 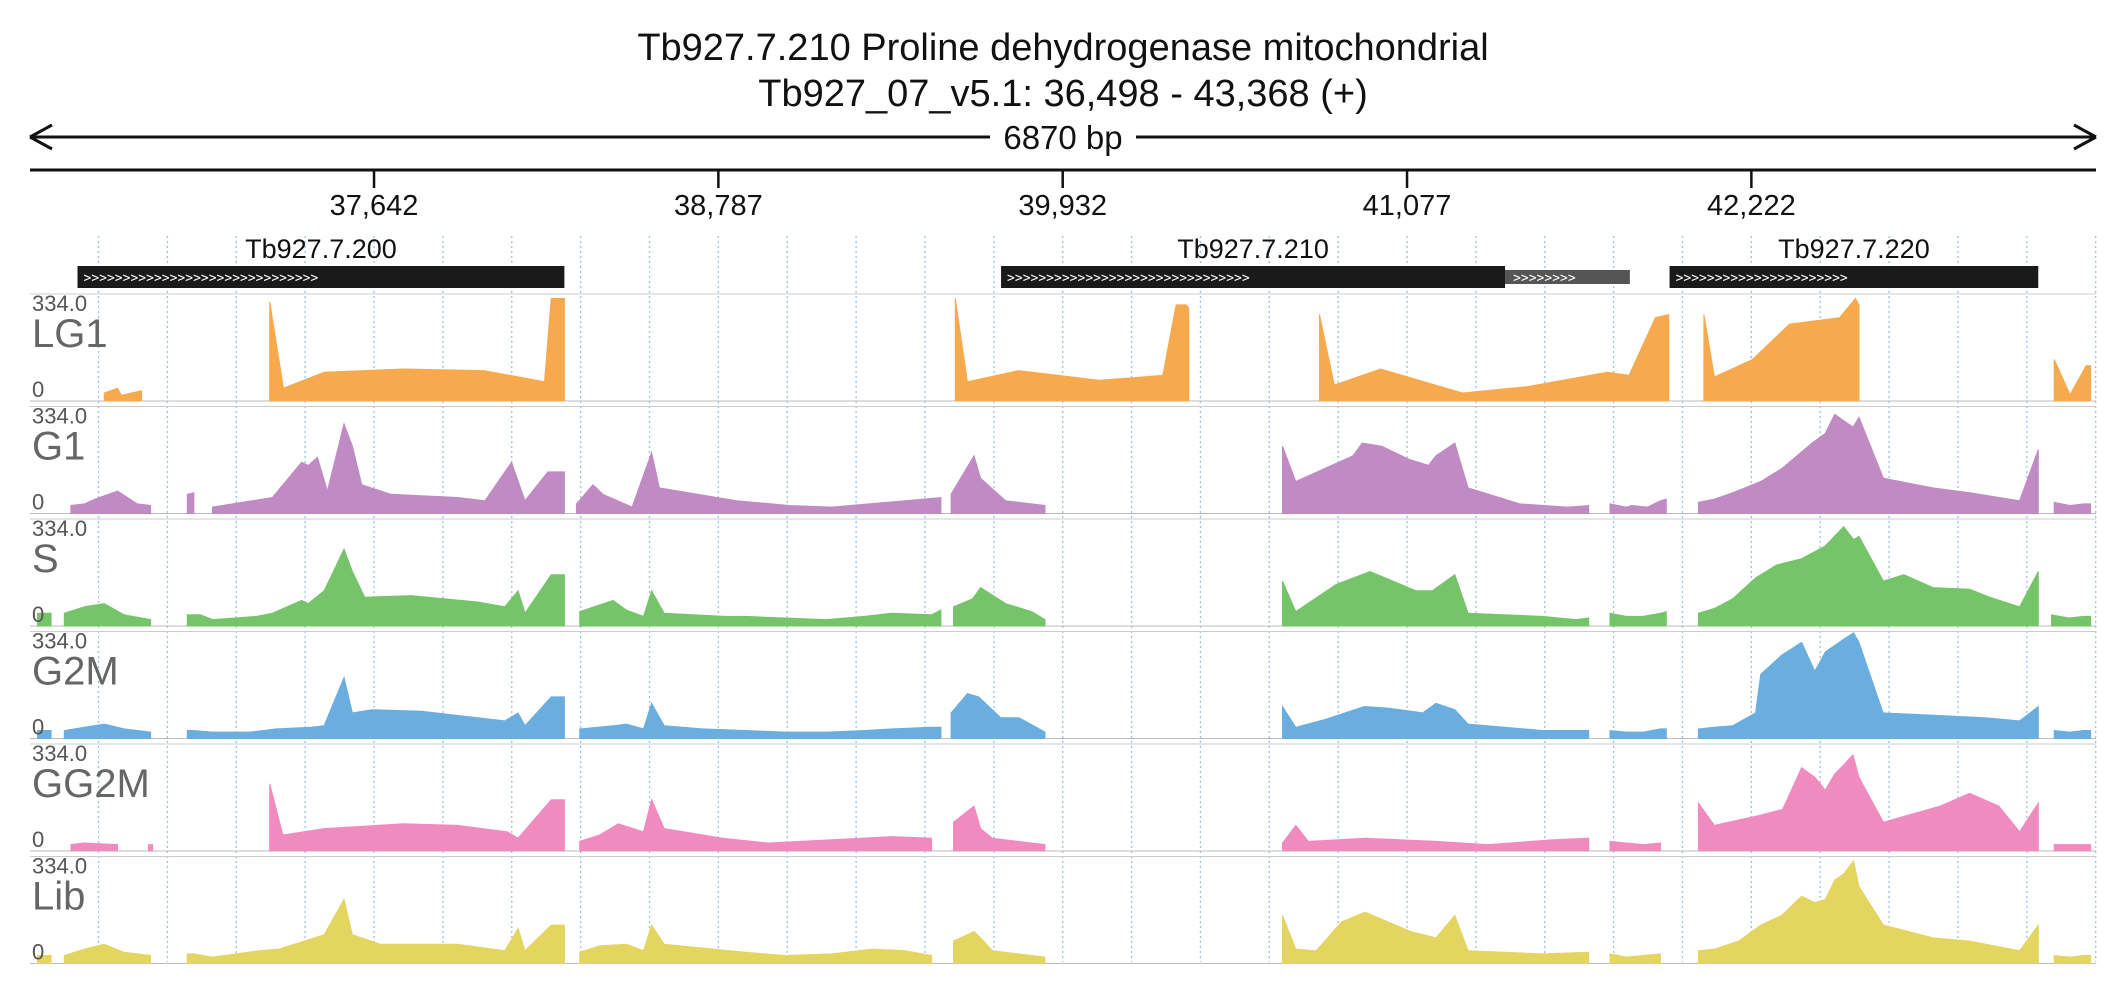 What do you see at coordinates (1751, 206) in the screenshot?
I see `x-tick-label: 42,222` at bounding box center [1751, 206].